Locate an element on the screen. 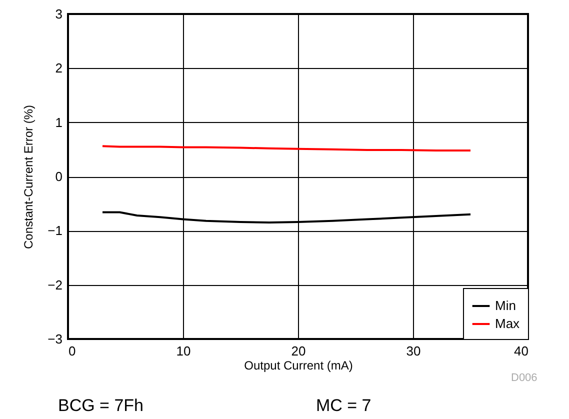 This screenshot has height=419, width=569. y-tick-label: 0 is located at coordinates (58, 176).